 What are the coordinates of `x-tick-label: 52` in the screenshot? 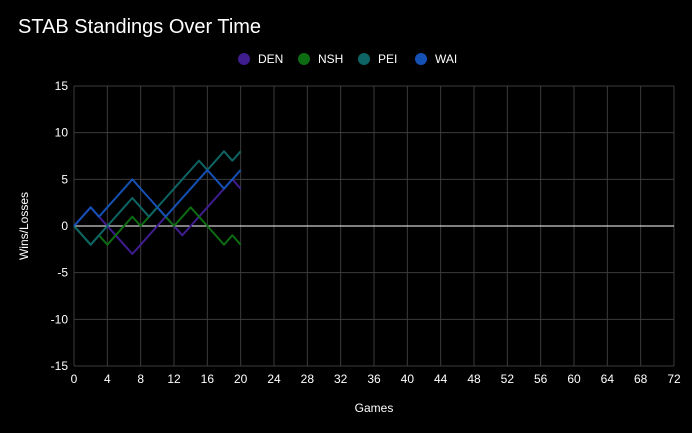 It's located at (508, 379).